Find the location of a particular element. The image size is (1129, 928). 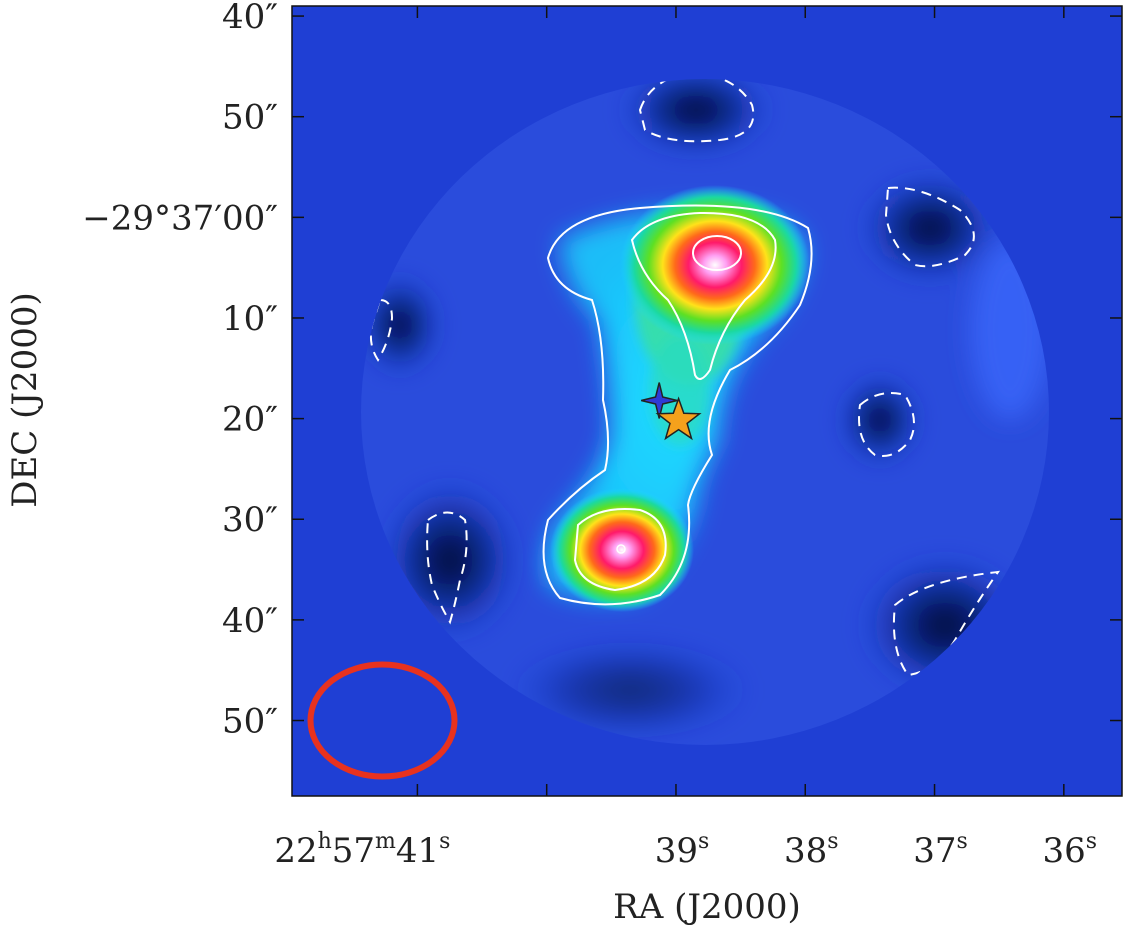

y-tick-labels: 40″ 50″ −29°37′00″ 10″ 20″ 30″ 40″ 50″ is located at coordinates (180, 371).